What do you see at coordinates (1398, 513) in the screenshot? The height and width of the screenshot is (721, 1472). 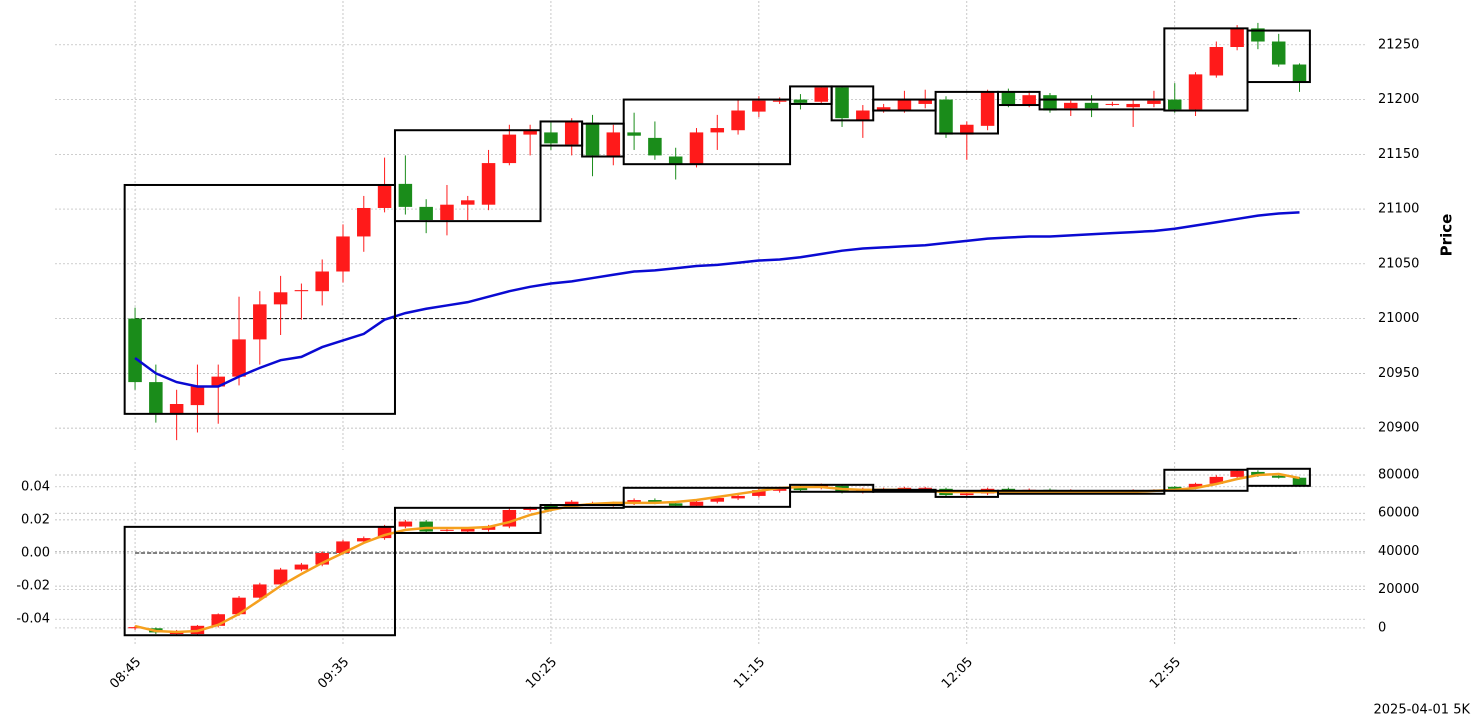 I see `y2-tick-label: 60000` at bounding box center [1398, 513].